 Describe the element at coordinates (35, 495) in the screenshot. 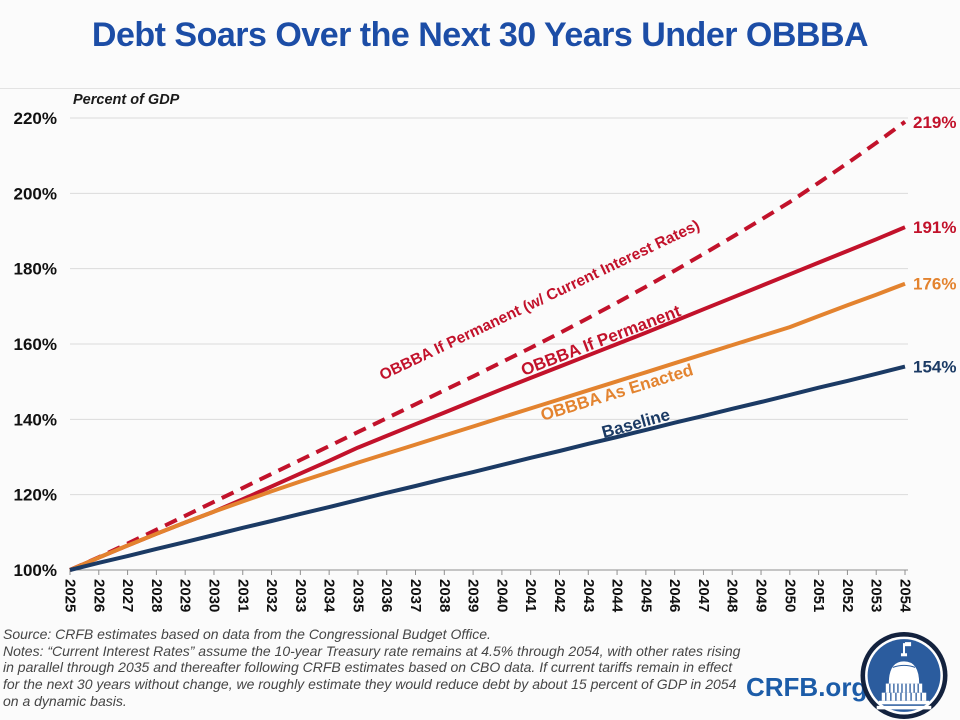

I see `y-axis-tick-label: 120%` at that location.